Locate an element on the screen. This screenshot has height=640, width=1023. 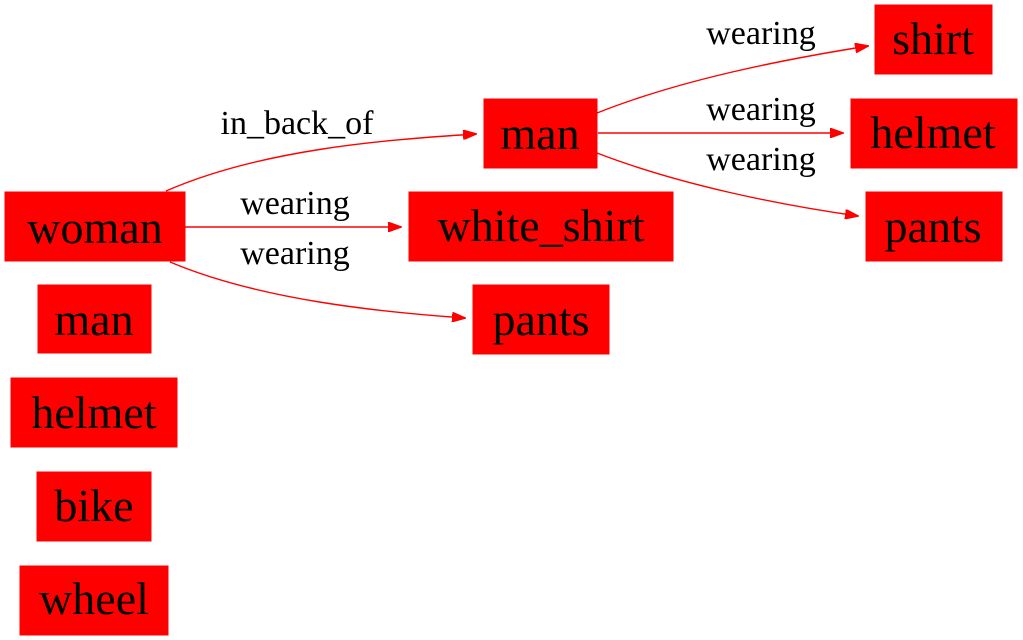
node-label-helmet-man: helmet is located at coordinates (932, 132).